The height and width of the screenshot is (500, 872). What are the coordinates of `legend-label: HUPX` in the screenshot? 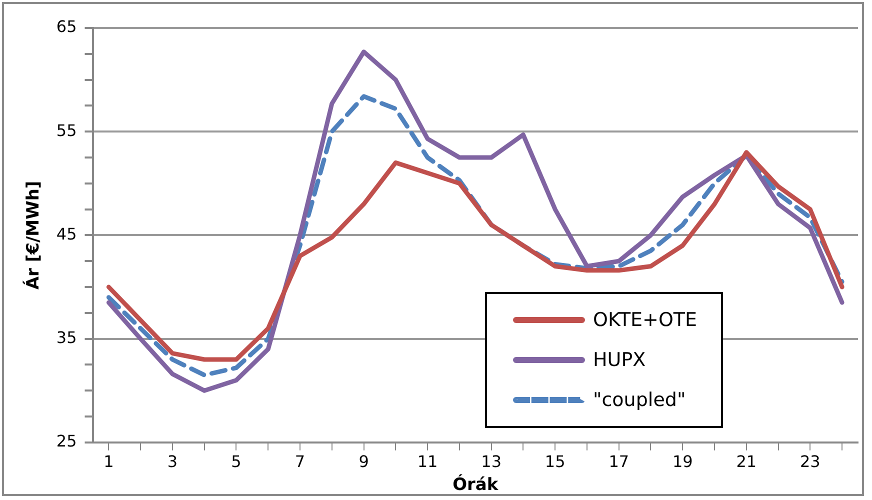 It's located at (619, 360).